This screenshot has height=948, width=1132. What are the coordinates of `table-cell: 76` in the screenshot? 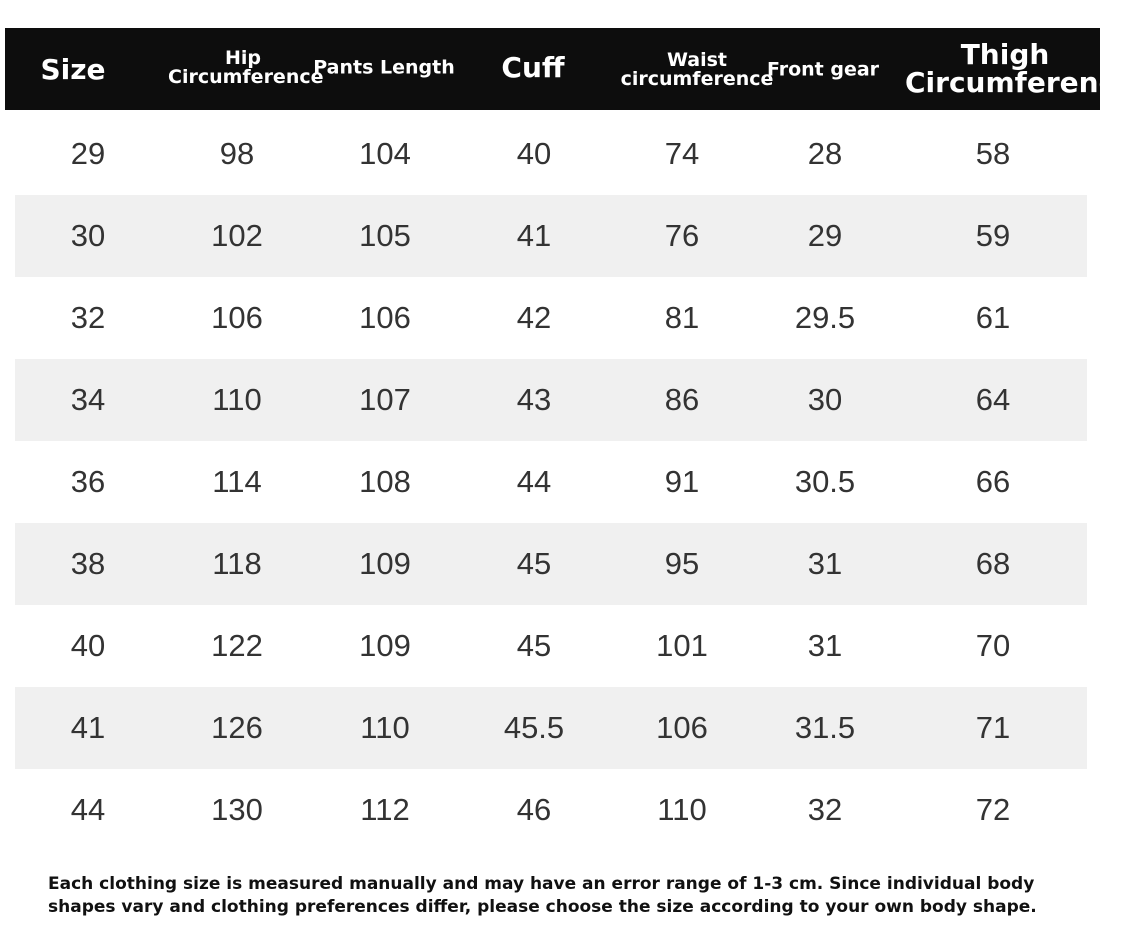 It's located at (682, 235).